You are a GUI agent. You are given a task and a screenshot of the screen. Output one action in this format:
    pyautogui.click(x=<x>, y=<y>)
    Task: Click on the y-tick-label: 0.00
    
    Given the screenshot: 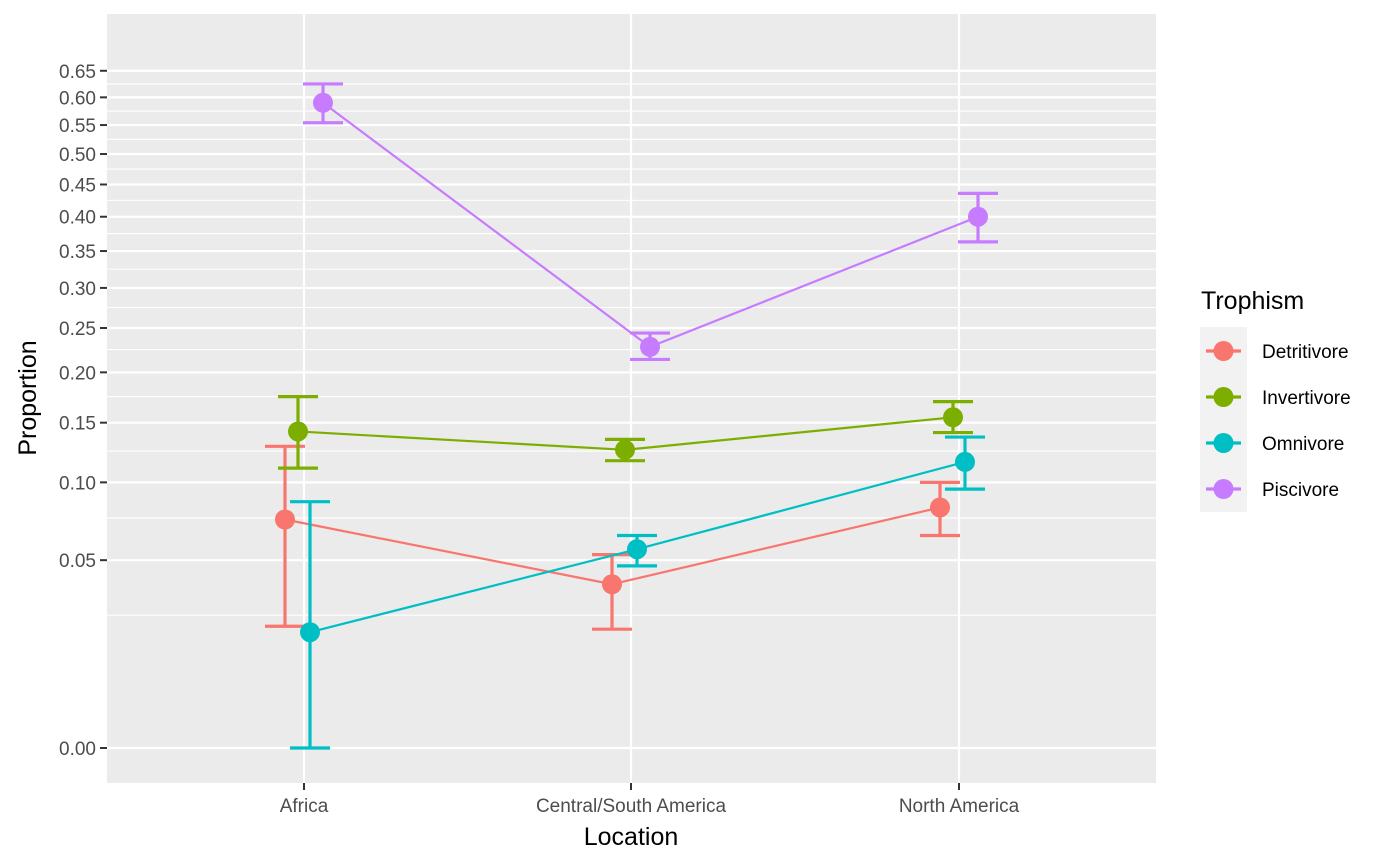 What is the action you would take?
    pyautogui.click(x=77, y=749)
    